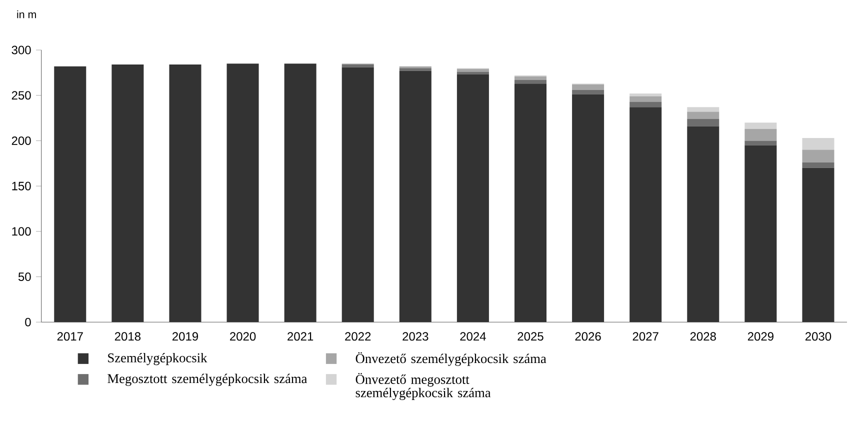  I want to click on y-tick-label: 250, so click(21, 95).